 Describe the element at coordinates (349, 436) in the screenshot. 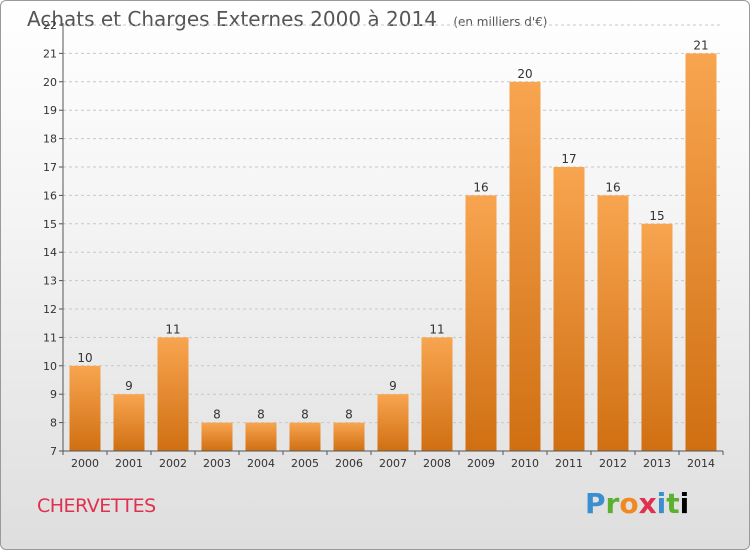

I see `bar-2006` at that location.